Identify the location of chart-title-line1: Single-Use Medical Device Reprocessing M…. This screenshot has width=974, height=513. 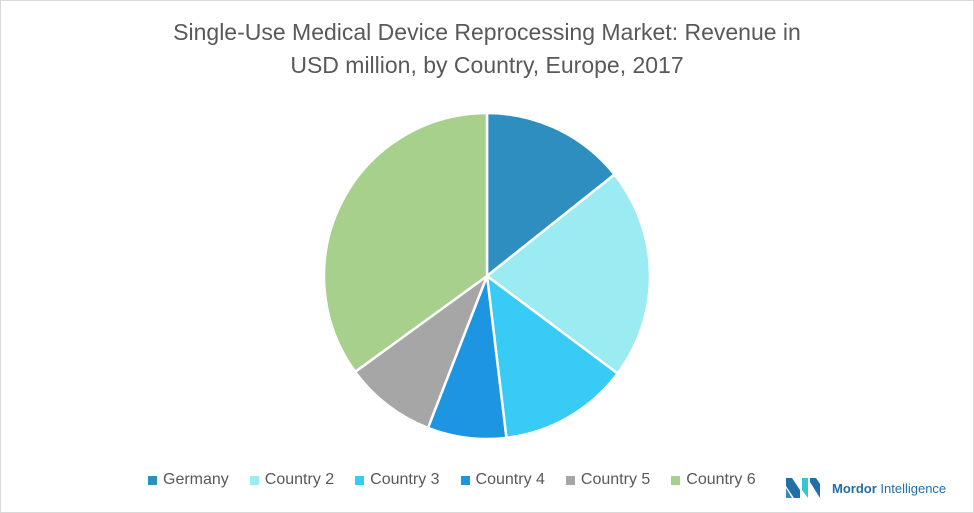
(487, 32).